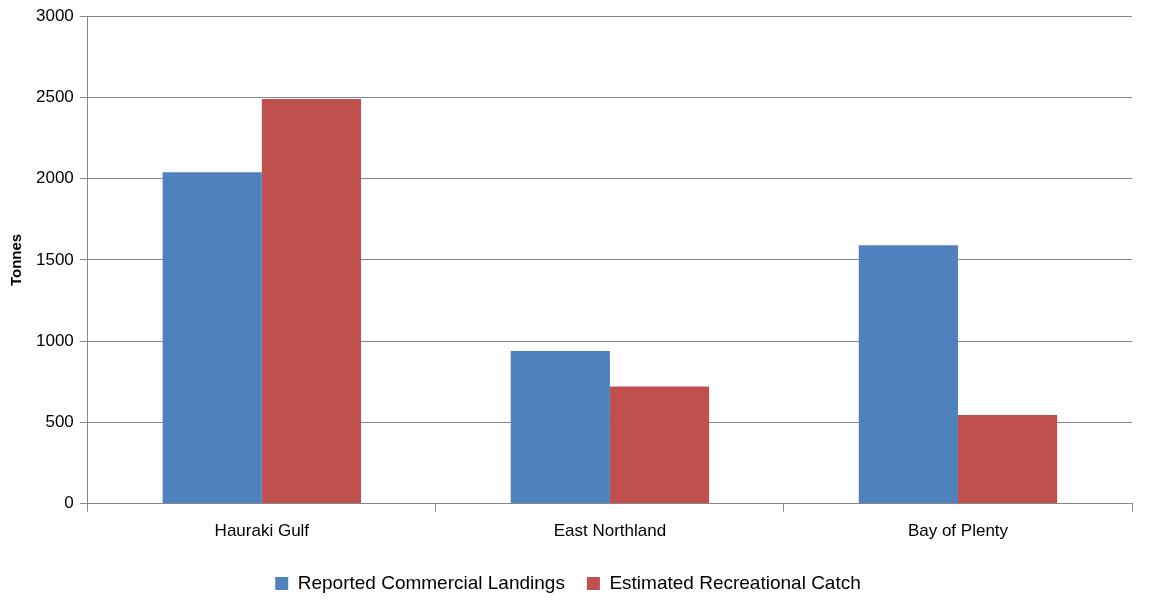  I want to click on legend-label: Reported Commercial Landings, so click(431, 582).